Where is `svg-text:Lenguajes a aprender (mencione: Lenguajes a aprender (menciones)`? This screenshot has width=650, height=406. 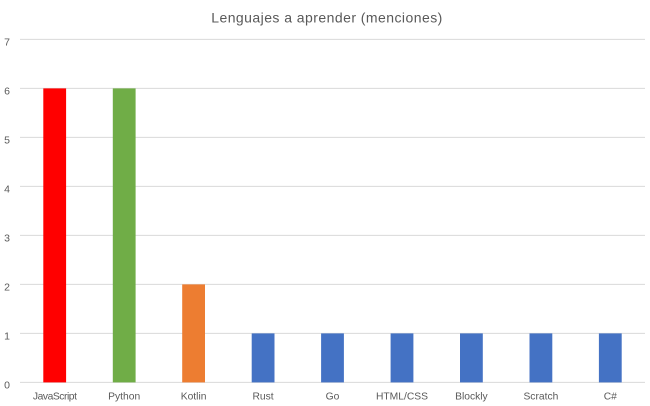 svg-text:Lenguajes a aprender (mencione: Lenguajes a aprender (menciones) is located at coordinates (327, 17).